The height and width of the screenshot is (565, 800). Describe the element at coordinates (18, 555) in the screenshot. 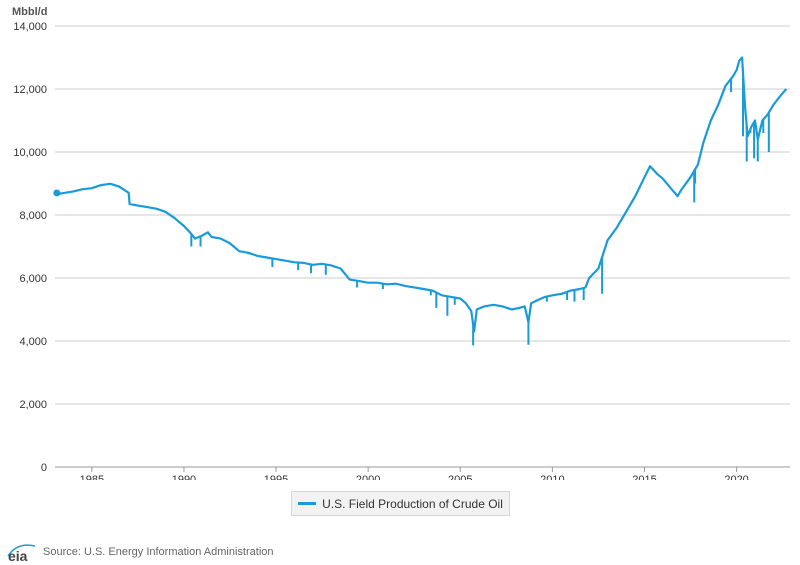

I see `svg-text: eia` at that location.